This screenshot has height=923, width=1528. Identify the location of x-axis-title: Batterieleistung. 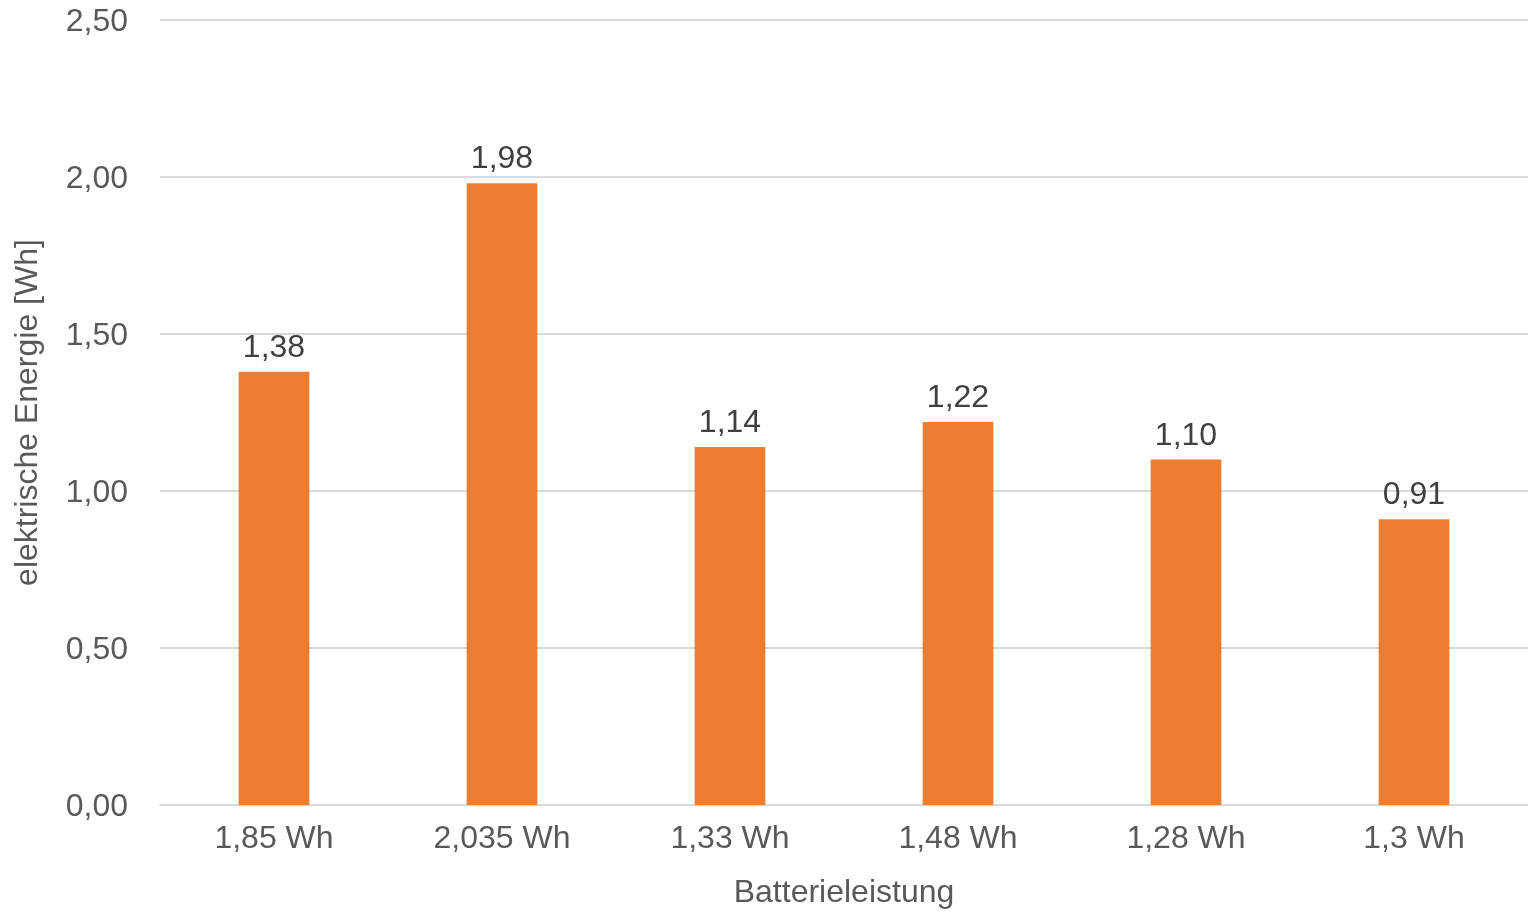
(844, 891).